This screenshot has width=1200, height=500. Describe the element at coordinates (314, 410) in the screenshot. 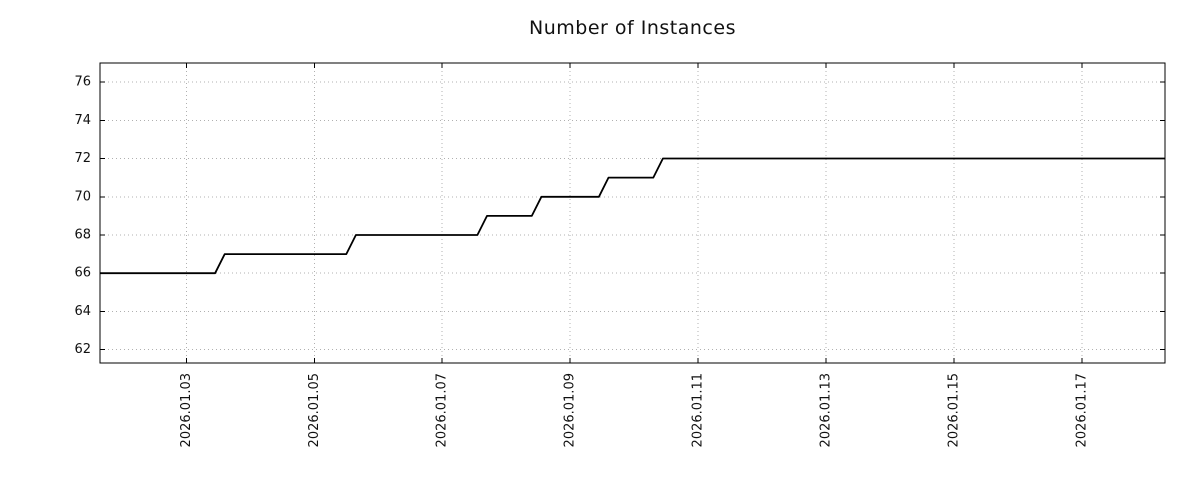

I see `x-tick-label: 2026.01.05` at that location.